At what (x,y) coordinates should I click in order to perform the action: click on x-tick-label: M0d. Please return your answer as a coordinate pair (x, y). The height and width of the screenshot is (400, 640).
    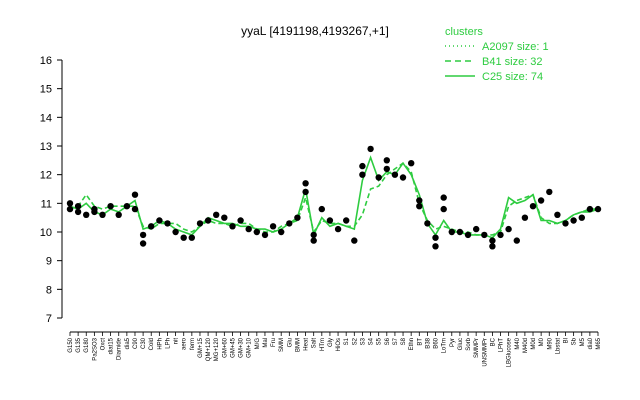
    Looking at the image, I should click on (534, 344).